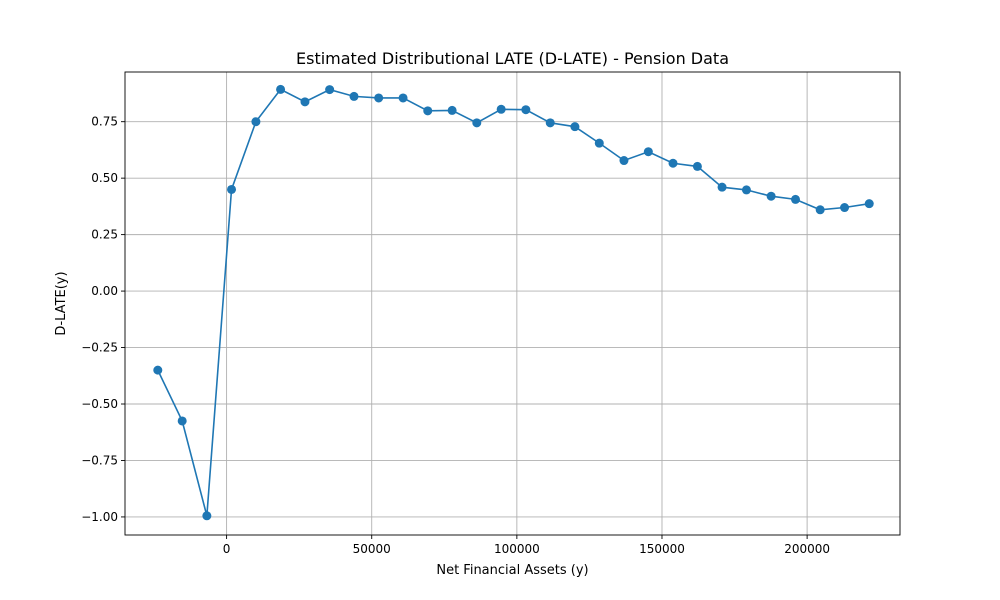 This screenshot has width=1000, height=600. What do you see at coordinates (104, 291) in the screenshot?
I see `y-tick-label: 0.00` at bounding box center [104, 291].